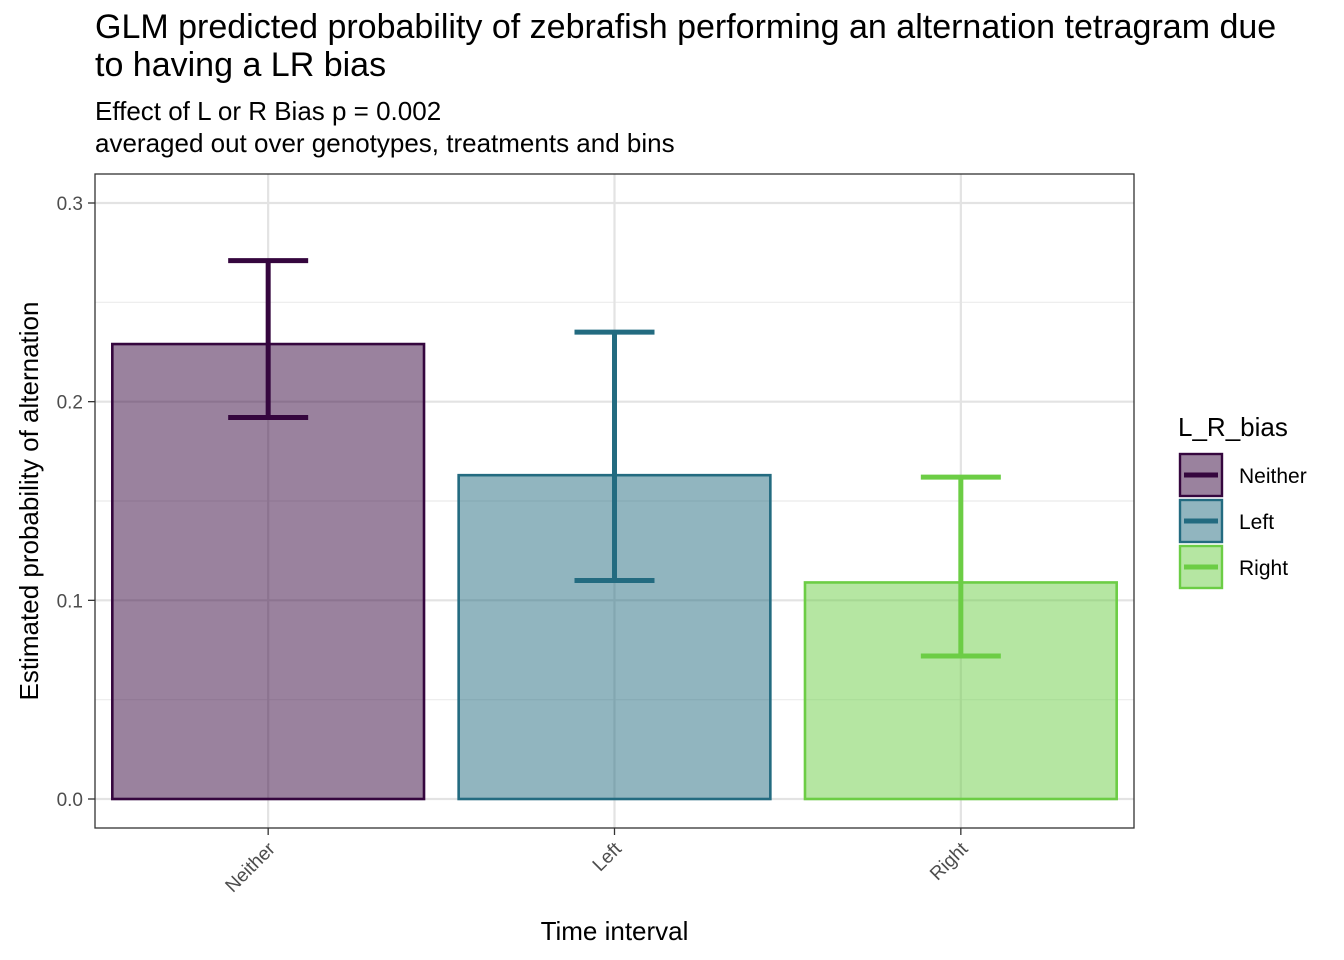 This screenshot has width=1344, height=960. Describe the element at coordinates (29, 501) in the screenshot. I see `y-axis-title: Estimated probability of alternation` at that location.